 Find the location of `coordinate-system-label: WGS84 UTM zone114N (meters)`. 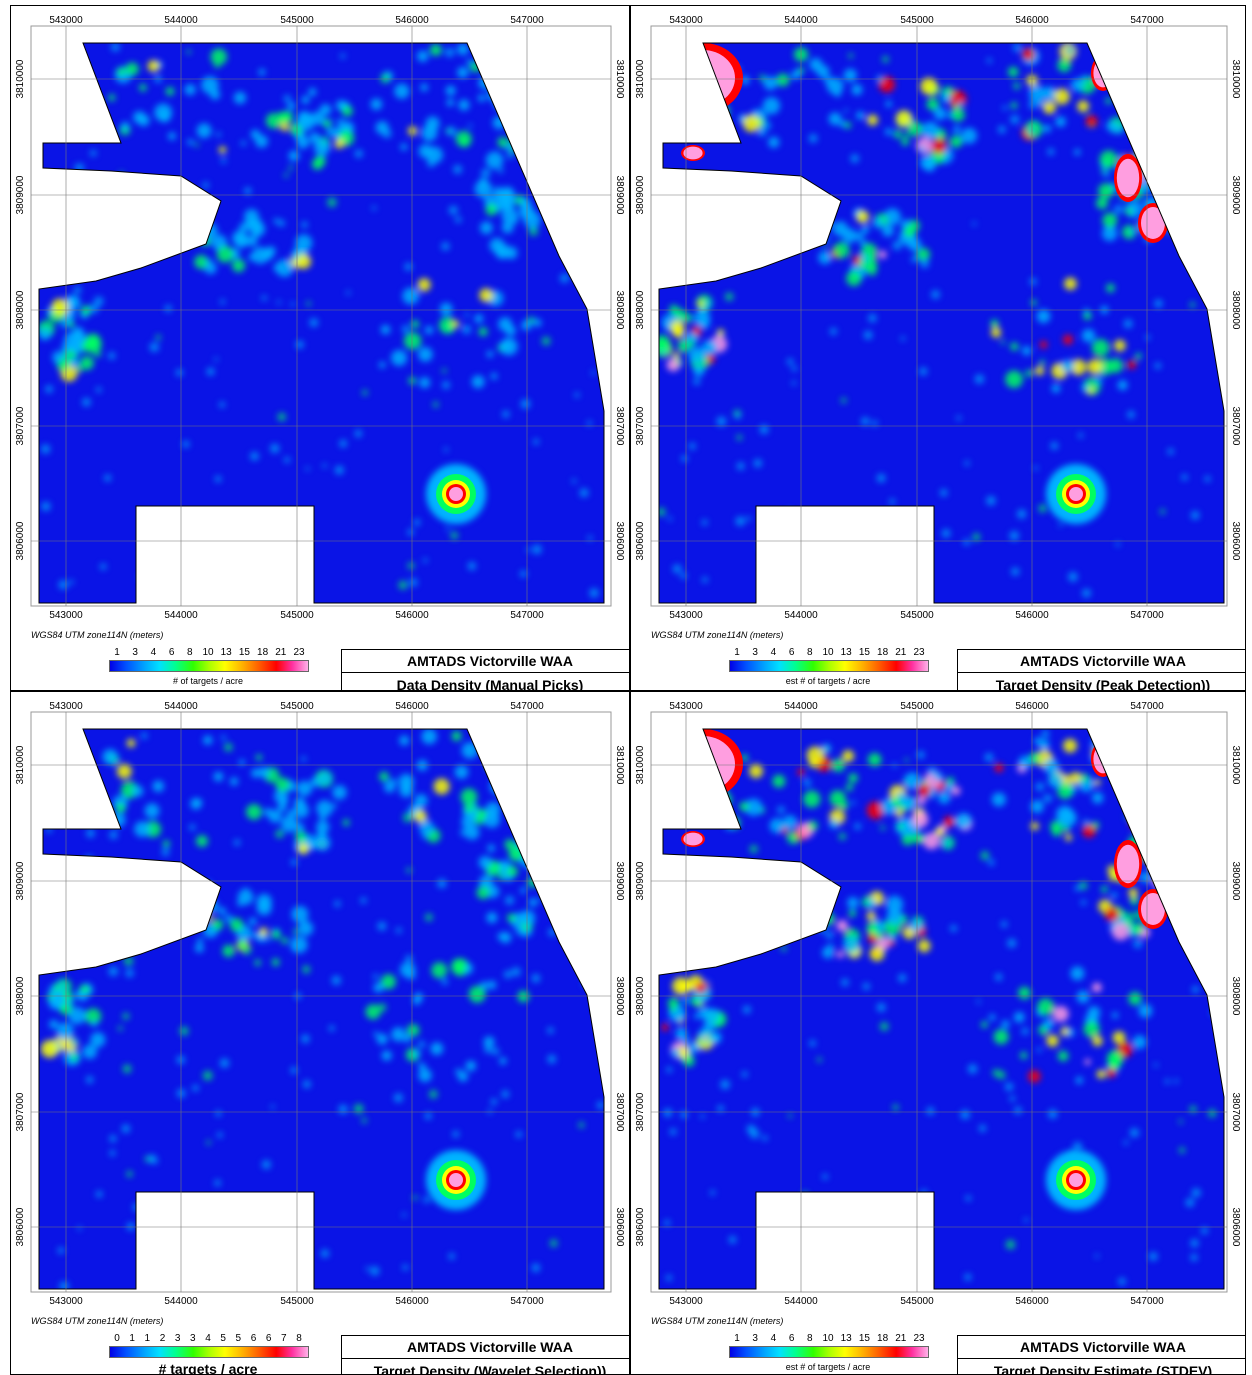

coordinate-system-label: WGS84 UTM zone114N (meters) is located at coordinates (717, 1321).